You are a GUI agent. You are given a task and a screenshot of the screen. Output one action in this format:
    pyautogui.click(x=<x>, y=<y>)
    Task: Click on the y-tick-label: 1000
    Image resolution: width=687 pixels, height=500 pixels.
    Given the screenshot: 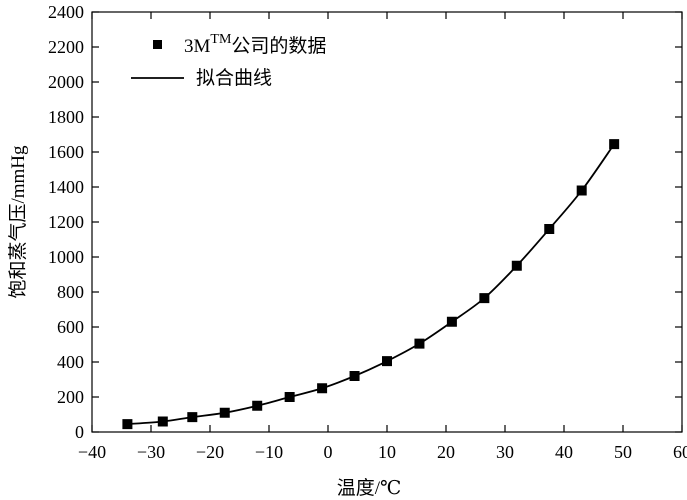 What is the action you would take?
    pyautogui.click(x=66, y=257)
    